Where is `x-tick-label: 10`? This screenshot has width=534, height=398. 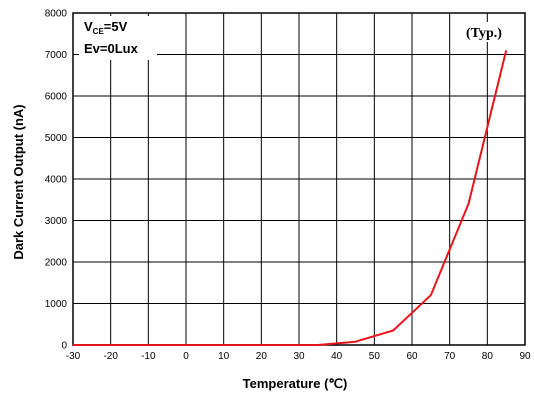 x-tick-label: 10 is located at coordinates (224, 356).